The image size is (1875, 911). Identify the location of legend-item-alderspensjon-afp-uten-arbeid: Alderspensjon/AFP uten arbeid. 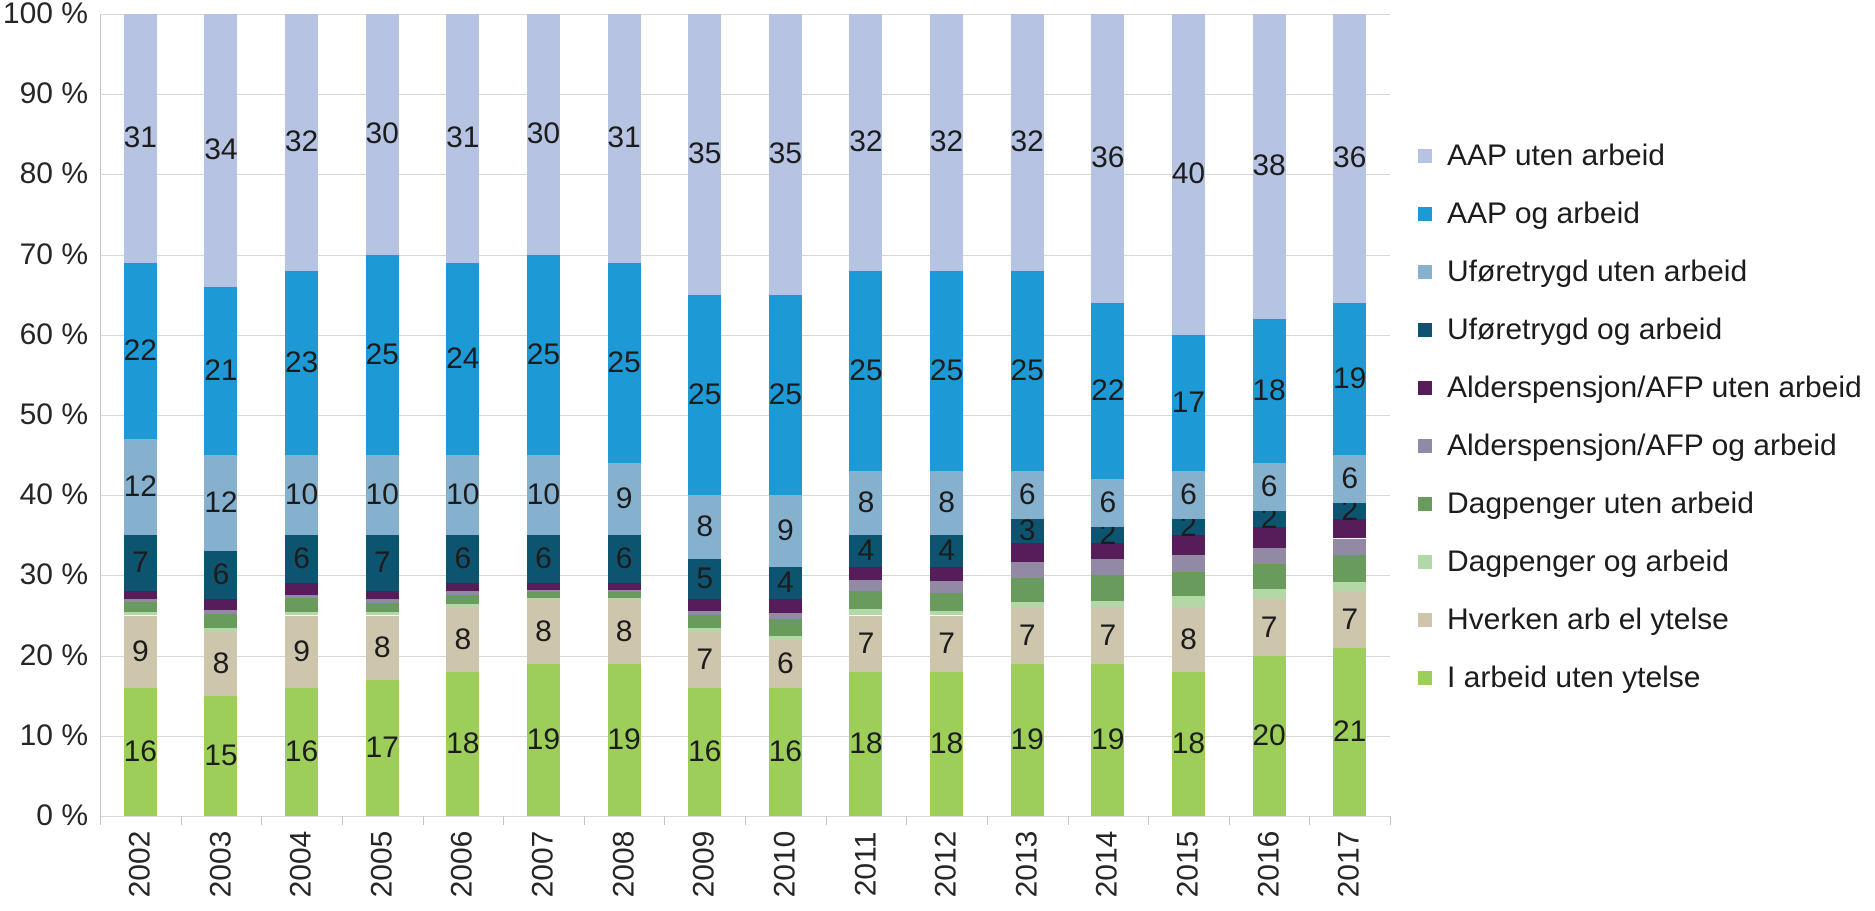
(1645, 388).